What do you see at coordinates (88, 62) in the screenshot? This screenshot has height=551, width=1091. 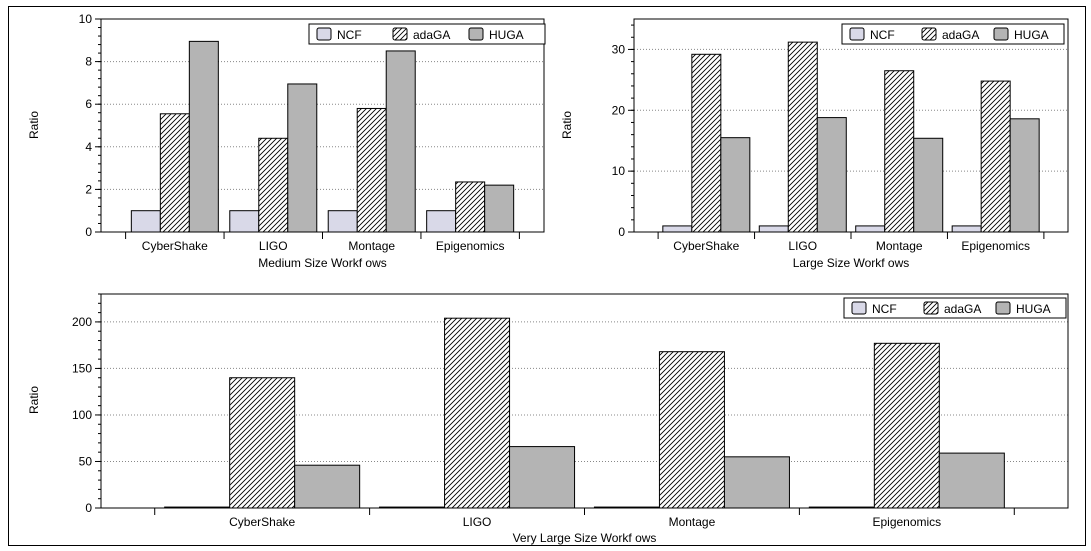 I see `y-tick-label: 8` at bounding box center [88, 62].